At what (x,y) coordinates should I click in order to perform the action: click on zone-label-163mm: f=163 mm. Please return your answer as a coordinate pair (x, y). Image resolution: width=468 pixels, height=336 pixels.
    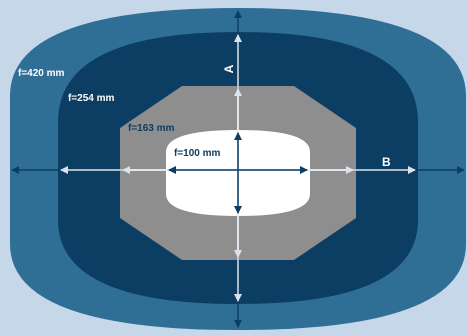
    Looking at the image, I should click on (151, 128).